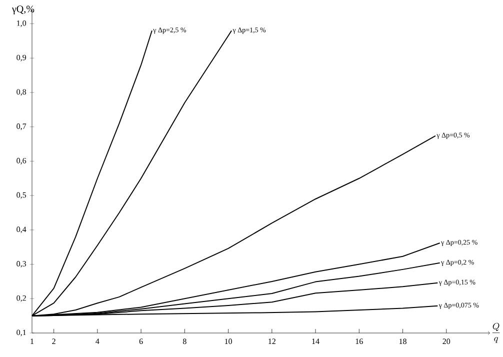 The width and height of the screenshot is (503, 357). What do you see at coordinates (446, 341) in the screenshot?
I see `x-tick-label: 20` at bounding box center [446, 341].